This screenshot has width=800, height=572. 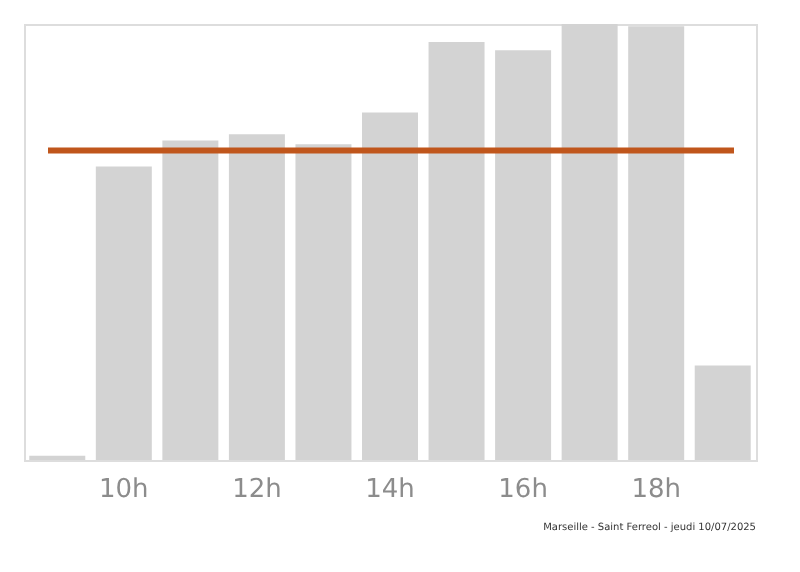 I want to click on x-tick-label: 18h, so click(x=656, y=490).